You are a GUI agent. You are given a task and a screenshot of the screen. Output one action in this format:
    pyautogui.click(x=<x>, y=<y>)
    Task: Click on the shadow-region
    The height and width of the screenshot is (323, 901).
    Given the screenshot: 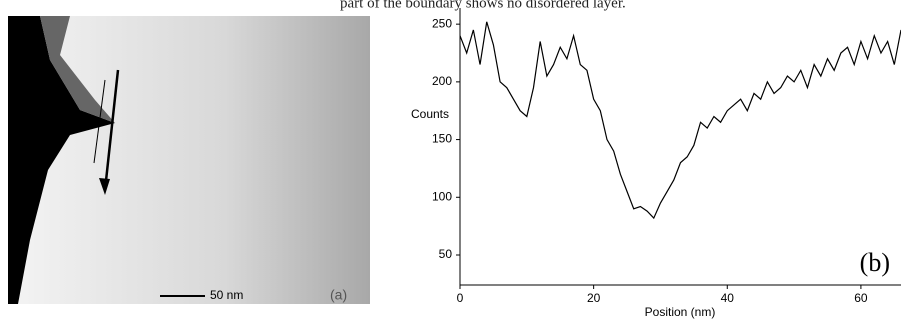 What is the action you would take?
    pyautogui.click(x=77, y=69)
    